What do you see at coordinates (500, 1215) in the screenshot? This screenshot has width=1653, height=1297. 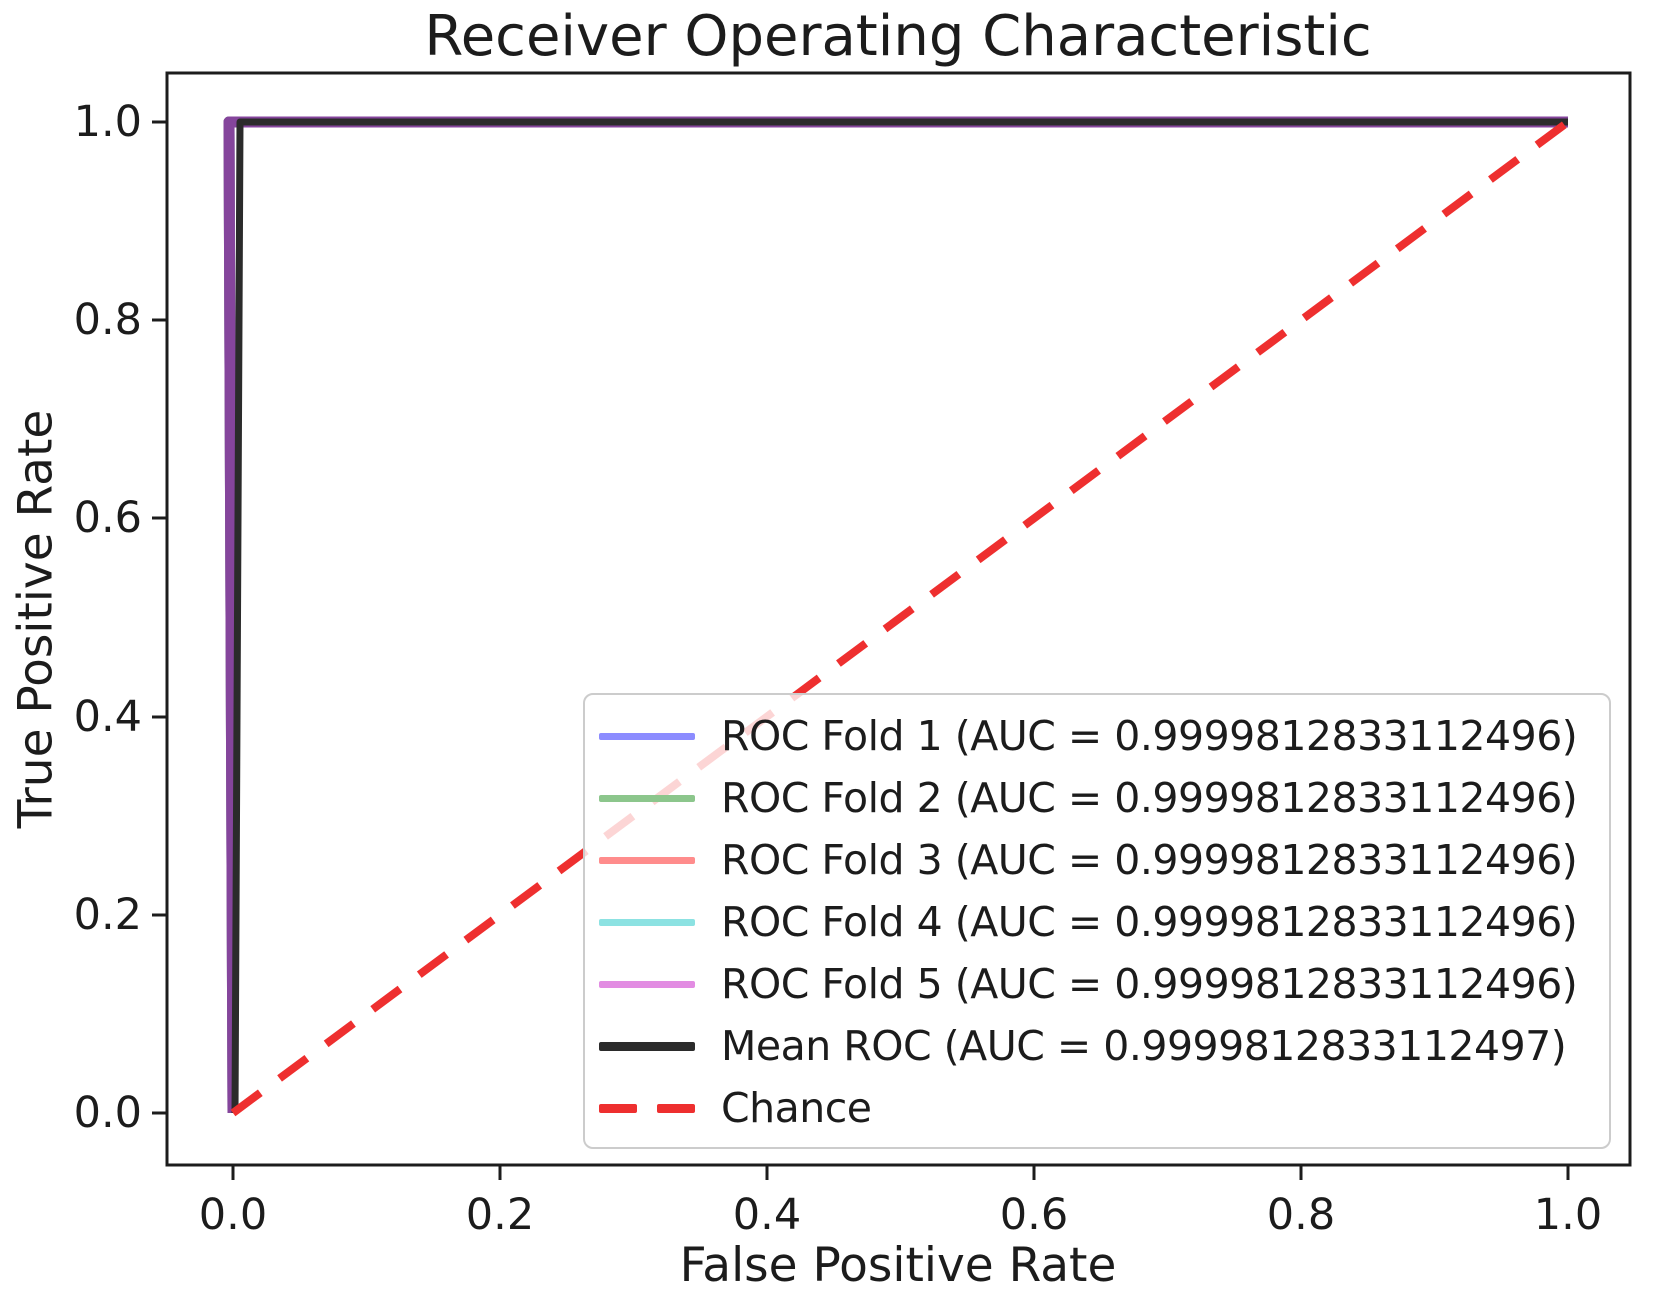 I see `x-tick-label: 0.2` at bounding box center [500, 1215].